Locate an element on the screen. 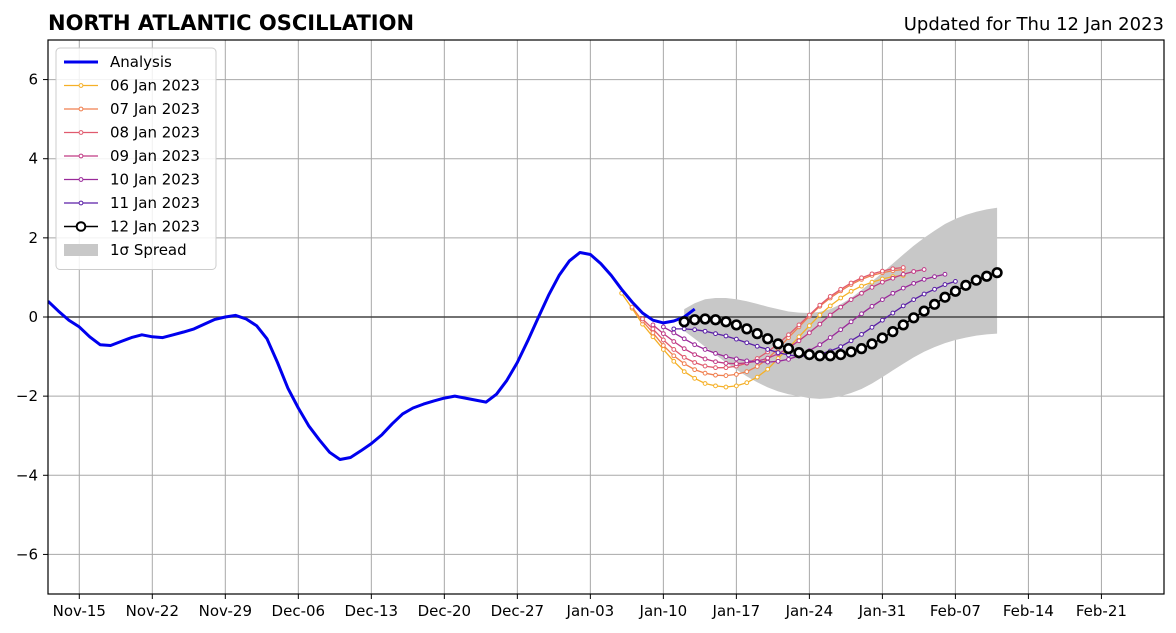 The height and width of the screenshot is (633, 1176). legend-item: 11 Jan 2023 is located at coordinates (132, 203).